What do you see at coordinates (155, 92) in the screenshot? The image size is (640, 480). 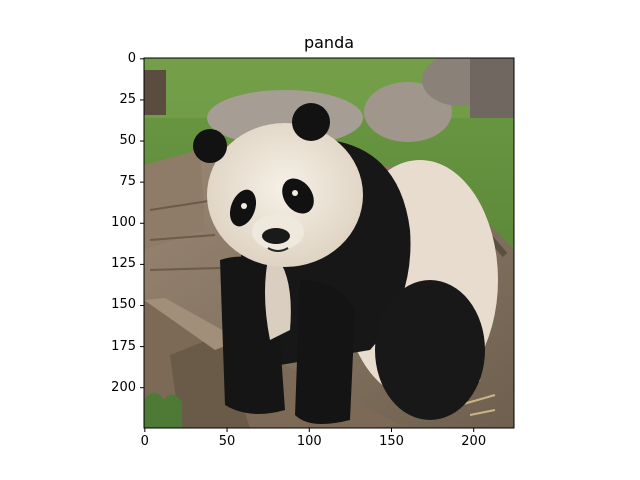 I see `tree-stump` at bounding box center [155, 92].